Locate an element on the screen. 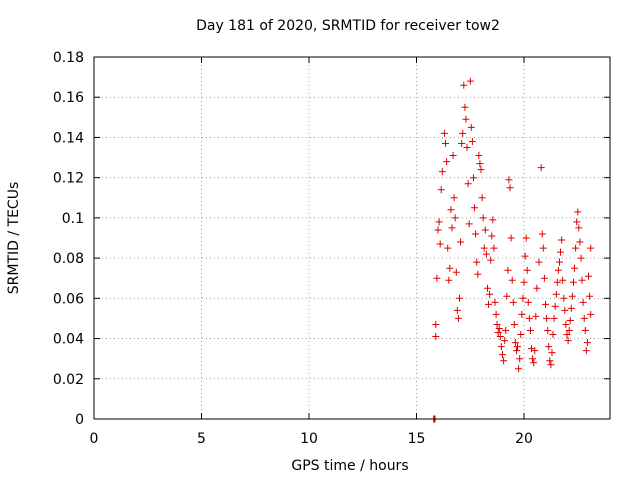 This screenshot has width=640, height=480. y-tick-label: 0.08 is located at coordinates (68, 259).